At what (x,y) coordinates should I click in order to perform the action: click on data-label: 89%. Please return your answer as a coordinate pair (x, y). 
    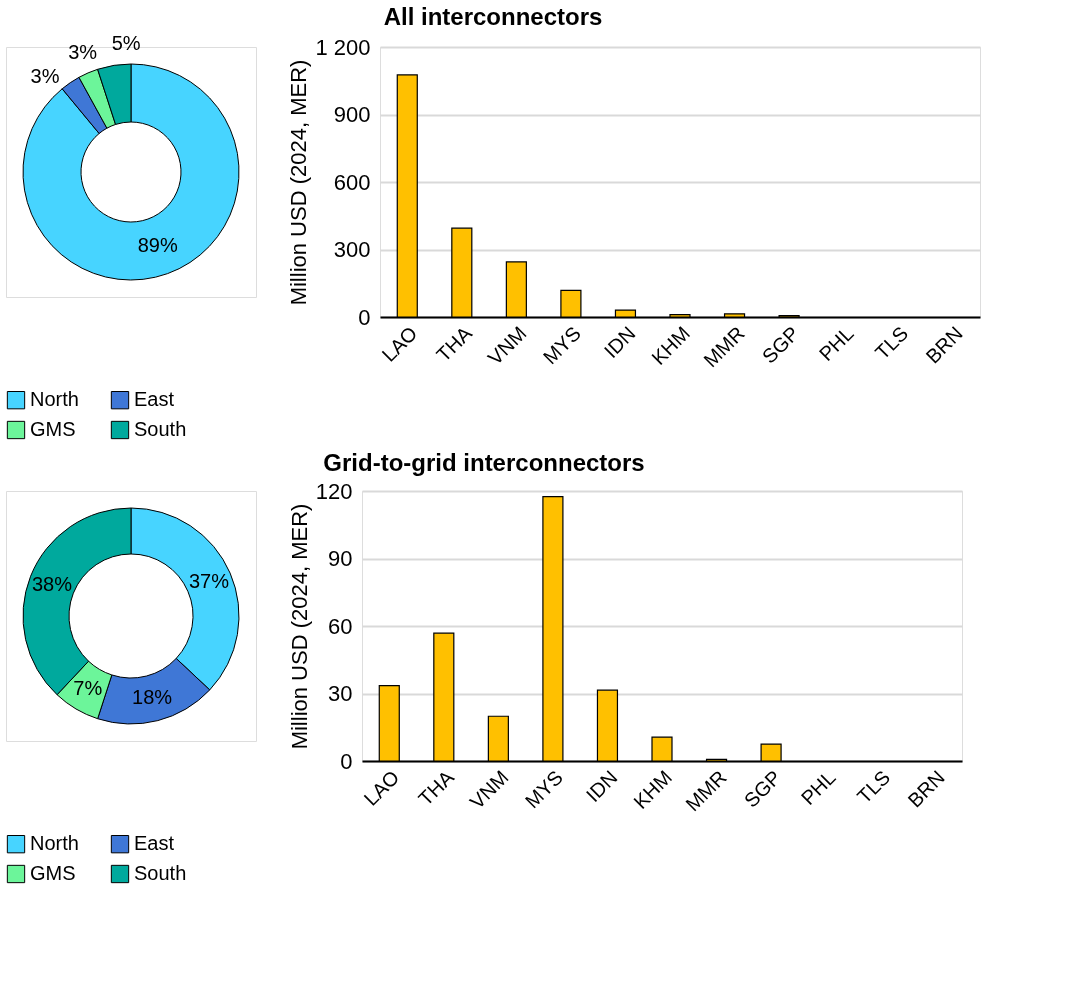
    Looking at the image, I should click on (157, 245).